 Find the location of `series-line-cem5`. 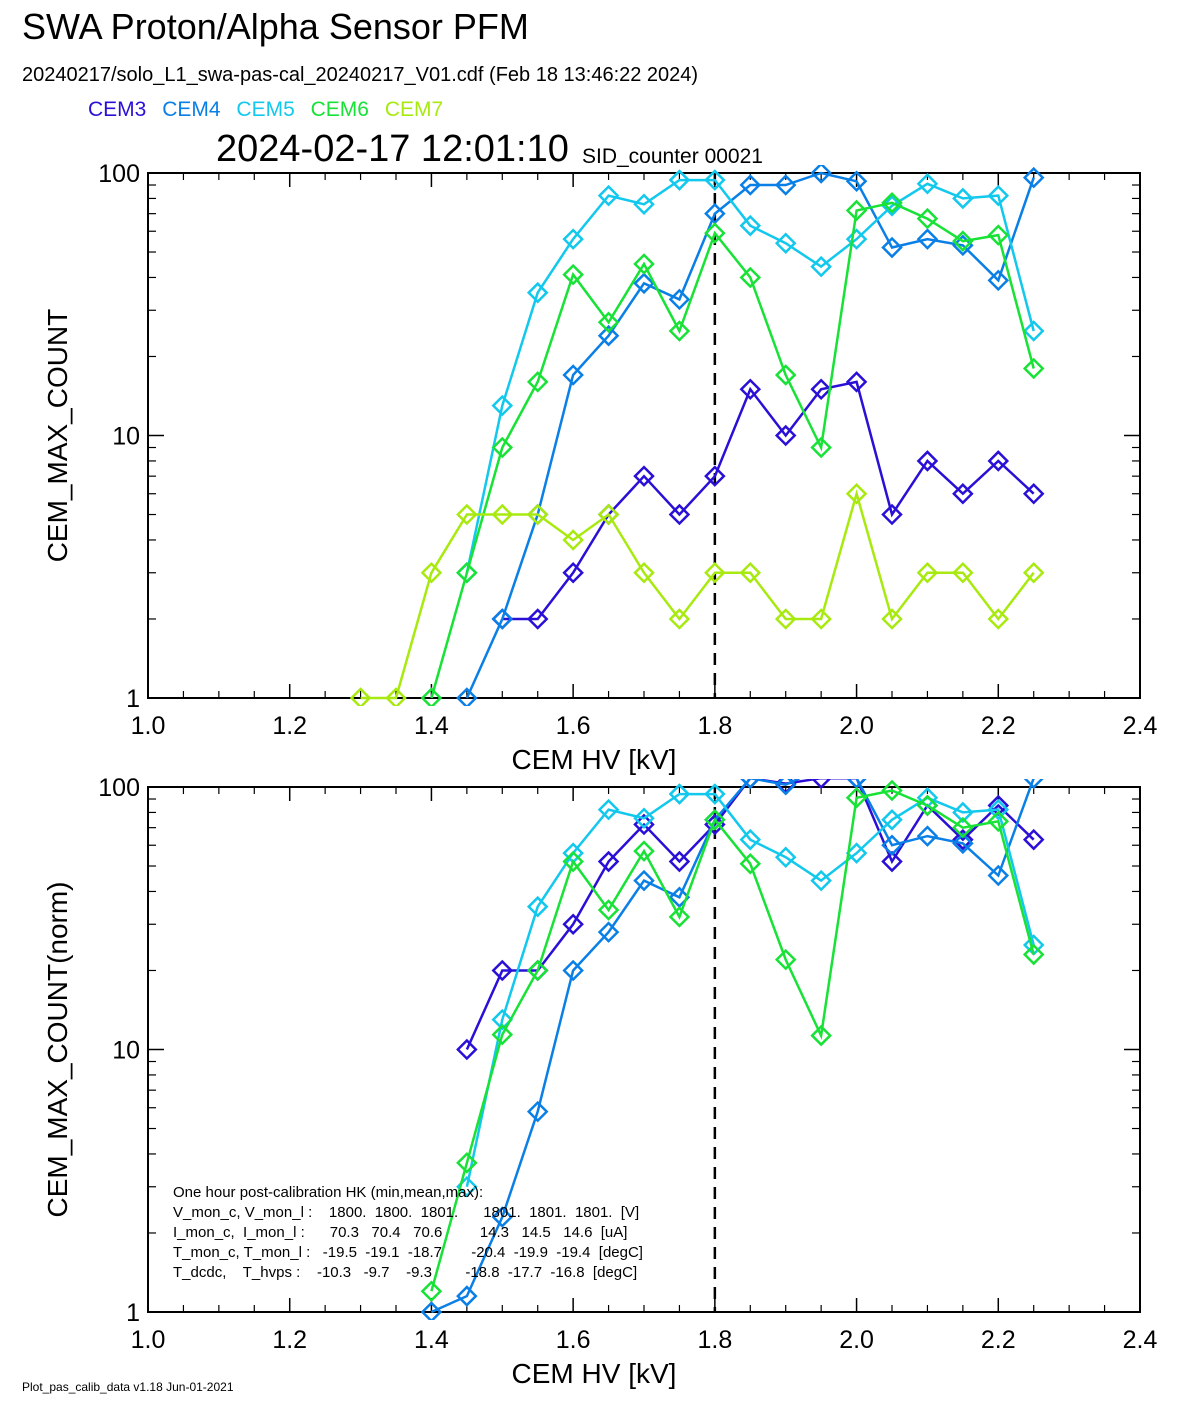

series-line-cem5 is located at coordinates (750, 990).